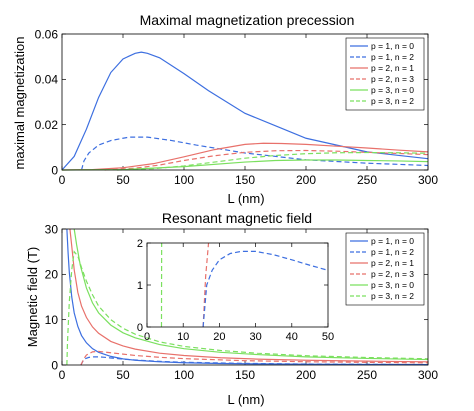 The image size is (474, 411). What do you see at coordinates (367, 375) in the screenshot?
I see `chart-bottom-x-tick-label: 250` at bounding box center [367, 375].